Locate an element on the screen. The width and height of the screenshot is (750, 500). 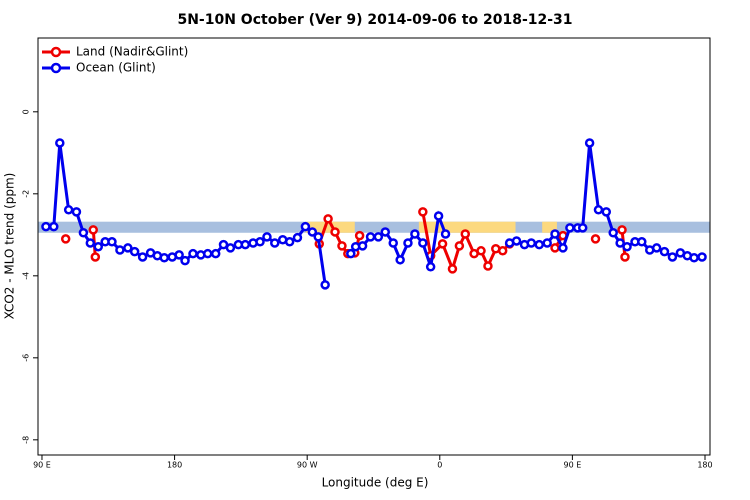
y-tick-label: -8 is located at coordinates (26, 440).